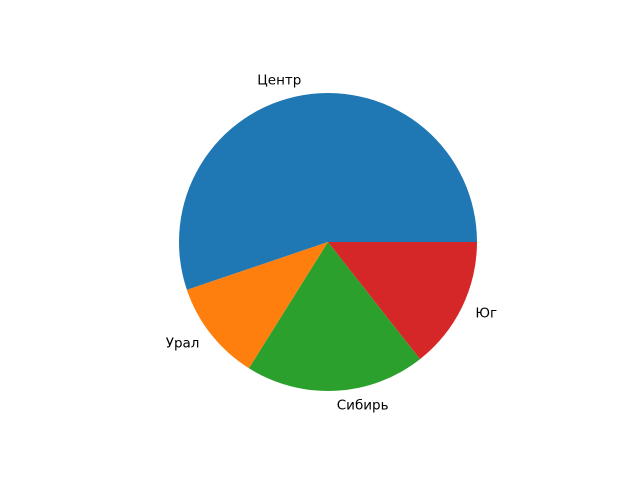 This screenshot has width=640, height=480. What do you see at coordinates (183, 344) in the screenshot?
I see `slice-label-2: Урал` at bounding box center [183, 344].